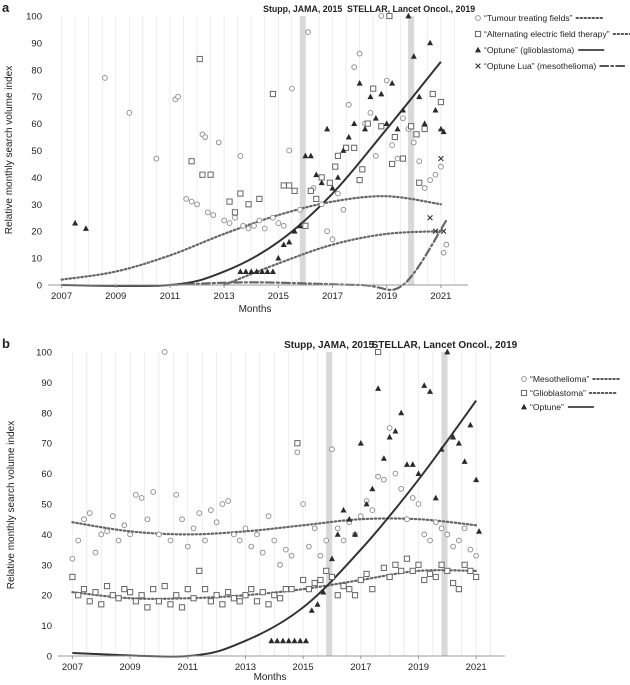 Image resolution: width=630 pixels, height=685 pixels. Describe the element at coordinates (188, 667) in the screenshot. I see `x-tick-label: 2011` at that location.